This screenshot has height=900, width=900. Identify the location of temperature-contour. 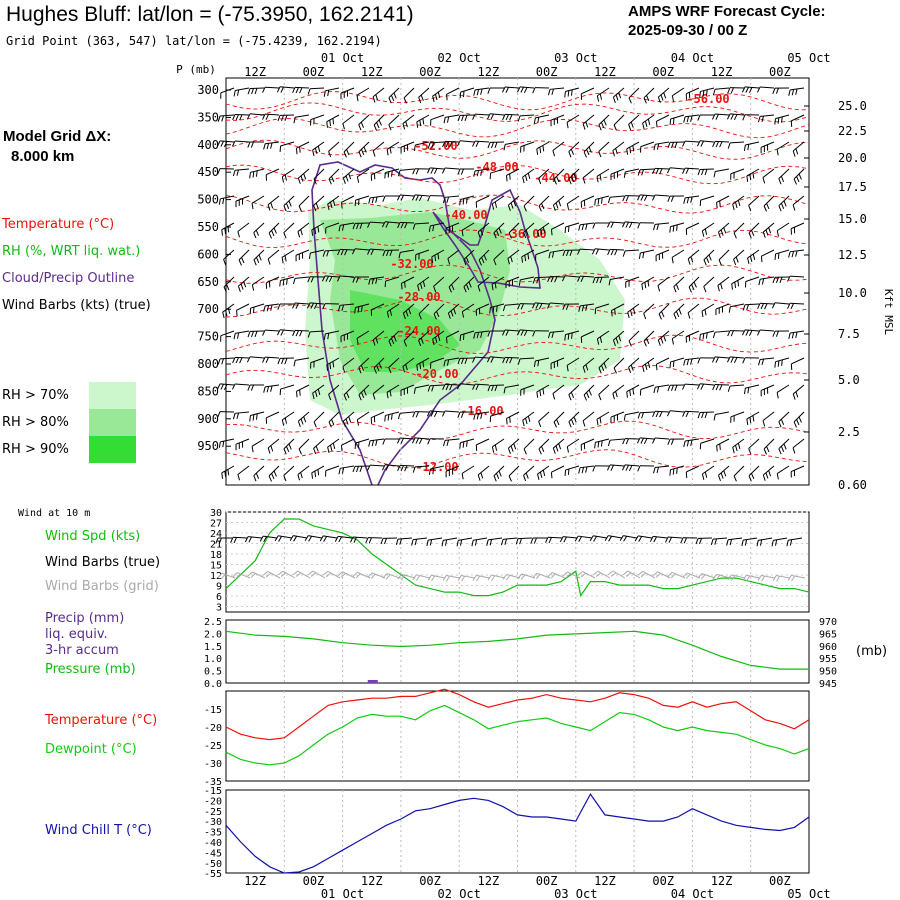
(517, 459).